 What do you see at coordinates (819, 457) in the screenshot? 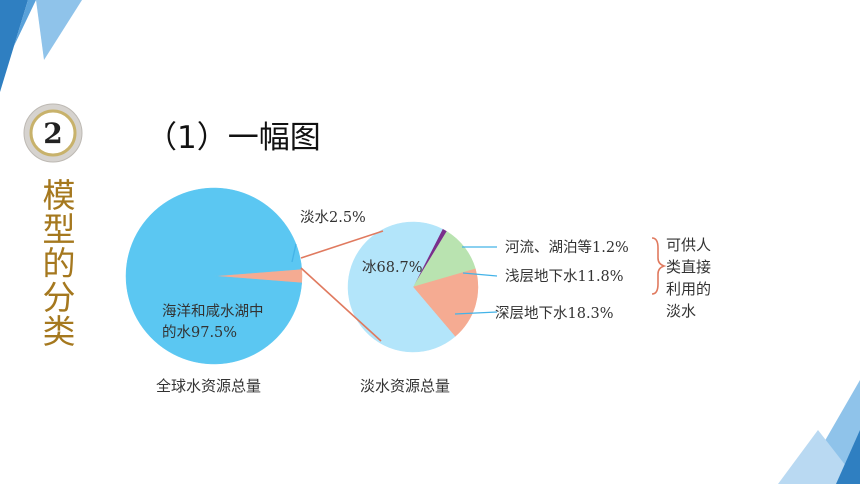
I see `bottom-right-pale-triangle` at bounding box center [819, 457].